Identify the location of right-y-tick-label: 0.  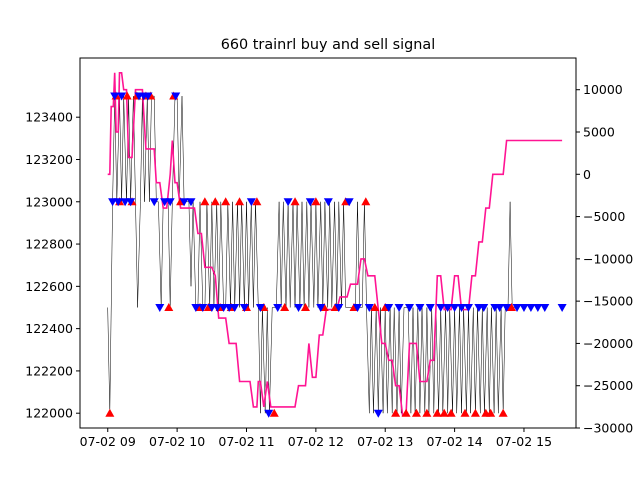
(587, 174).